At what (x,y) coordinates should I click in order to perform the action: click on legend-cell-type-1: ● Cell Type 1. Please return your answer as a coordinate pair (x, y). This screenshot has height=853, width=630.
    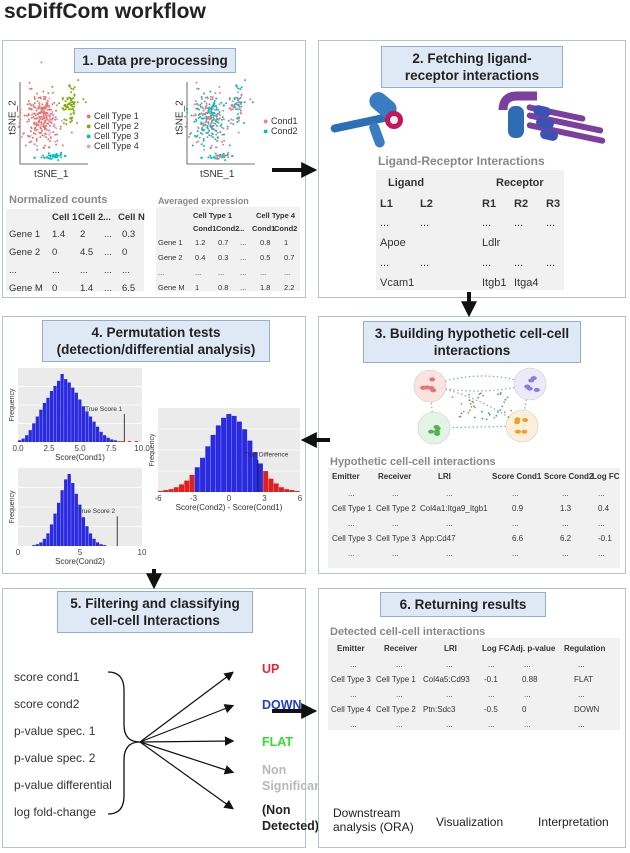
    Looking at the image, I should click on (112, 116).